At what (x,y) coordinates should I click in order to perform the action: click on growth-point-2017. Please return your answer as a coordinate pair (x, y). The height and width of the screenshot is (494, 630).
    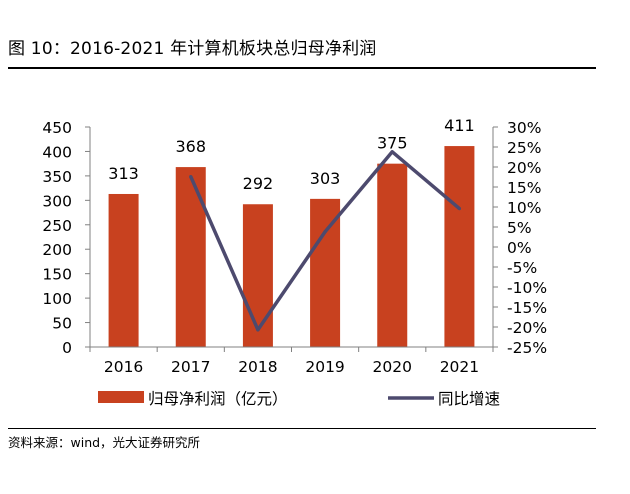
    Looking at the image, I should click on (191, 177).